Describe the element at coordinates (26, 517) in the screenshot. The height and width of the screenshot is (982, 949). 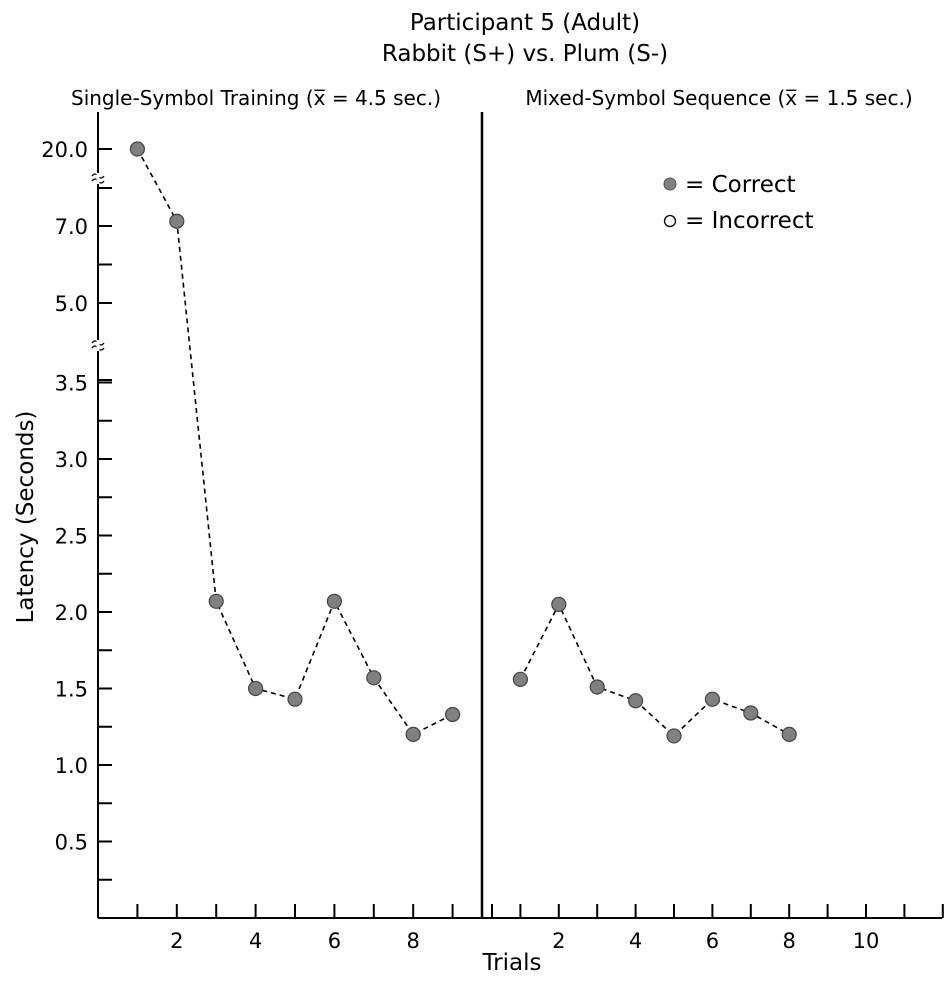
I see `y-axis-label: Latency (Seconds)` at that location.